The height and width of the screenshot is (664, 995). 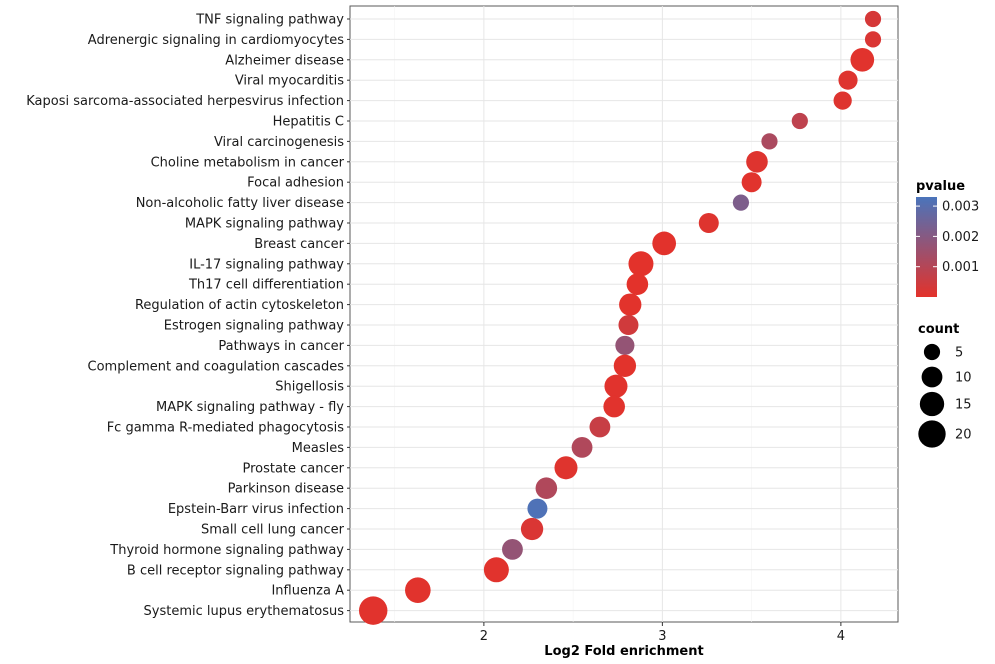 What do you see at coordinates (299, 244) in the screenshot?
I see `y-tick-label: Breast cancer` at bounding box center [299, 244].